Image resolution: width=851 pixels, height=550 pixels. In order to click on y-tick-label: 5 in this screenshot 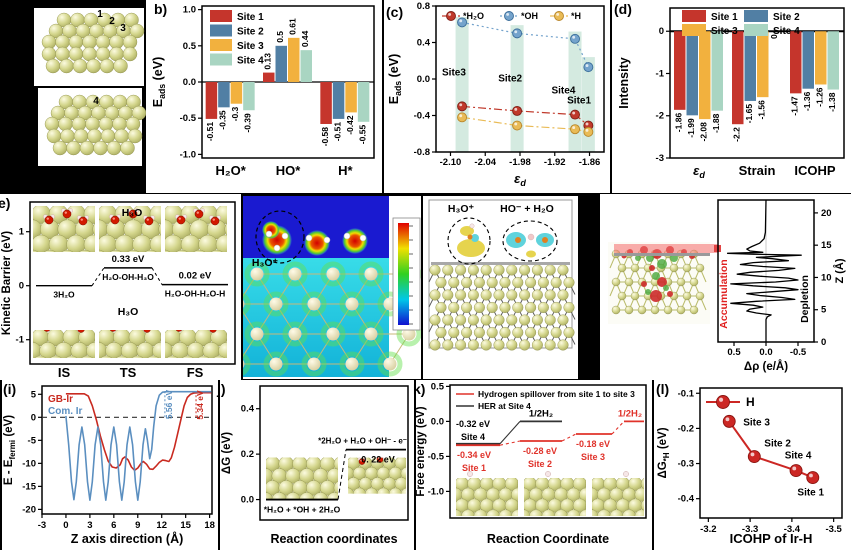, I will do `click(34, 394)`.